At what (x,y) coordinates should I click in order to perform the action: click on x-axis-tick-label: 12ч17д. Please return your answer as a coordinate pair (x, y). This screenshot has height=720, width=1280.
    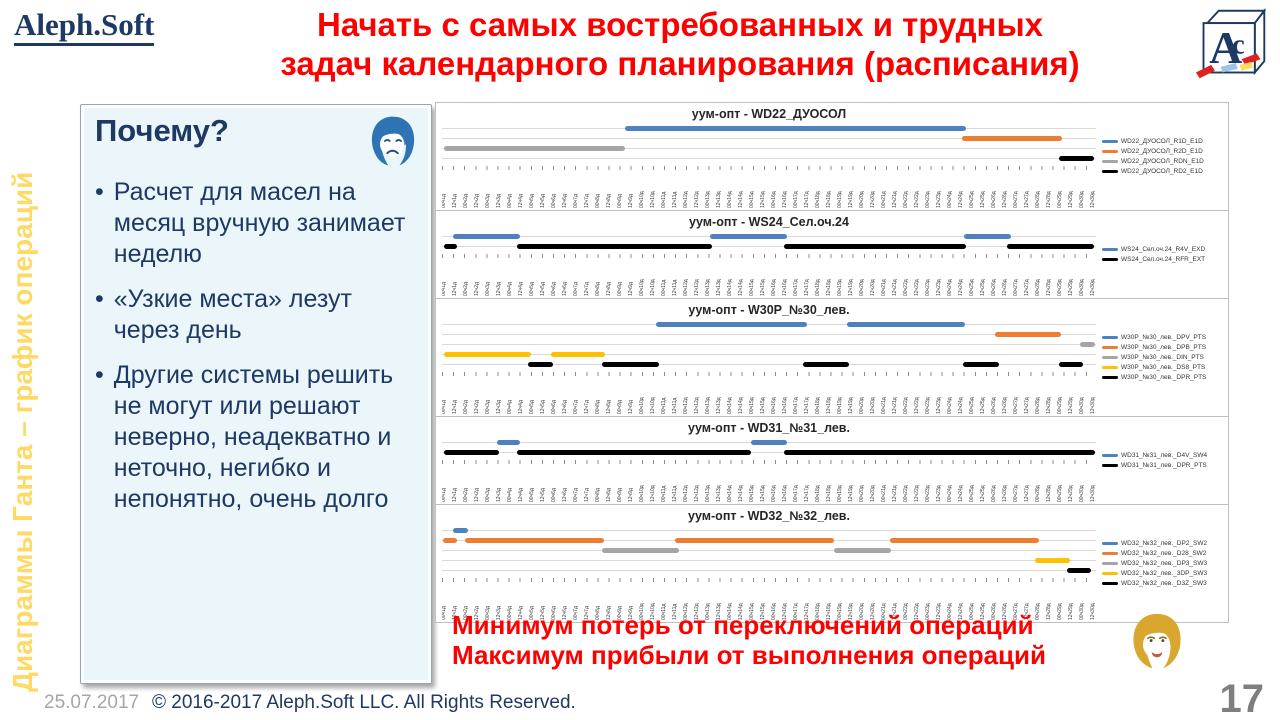
    Looking at the image, I should click on (807, 405).